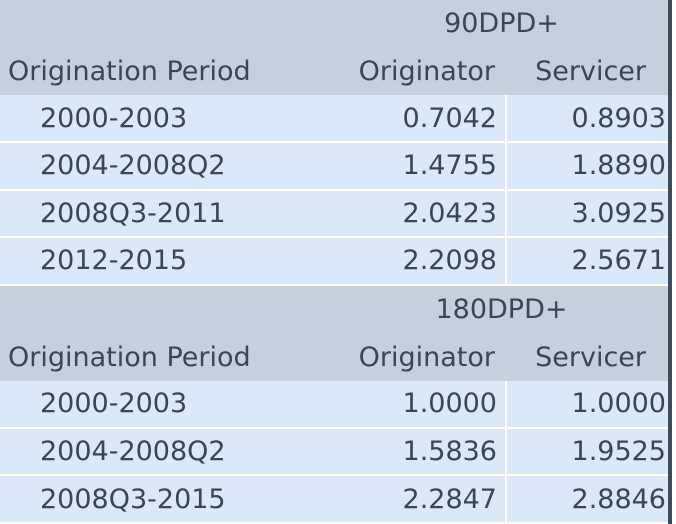  Describe the element at coordinates (618, 118) in the screenshot. I see `value-cell: 0.8903` at that location.